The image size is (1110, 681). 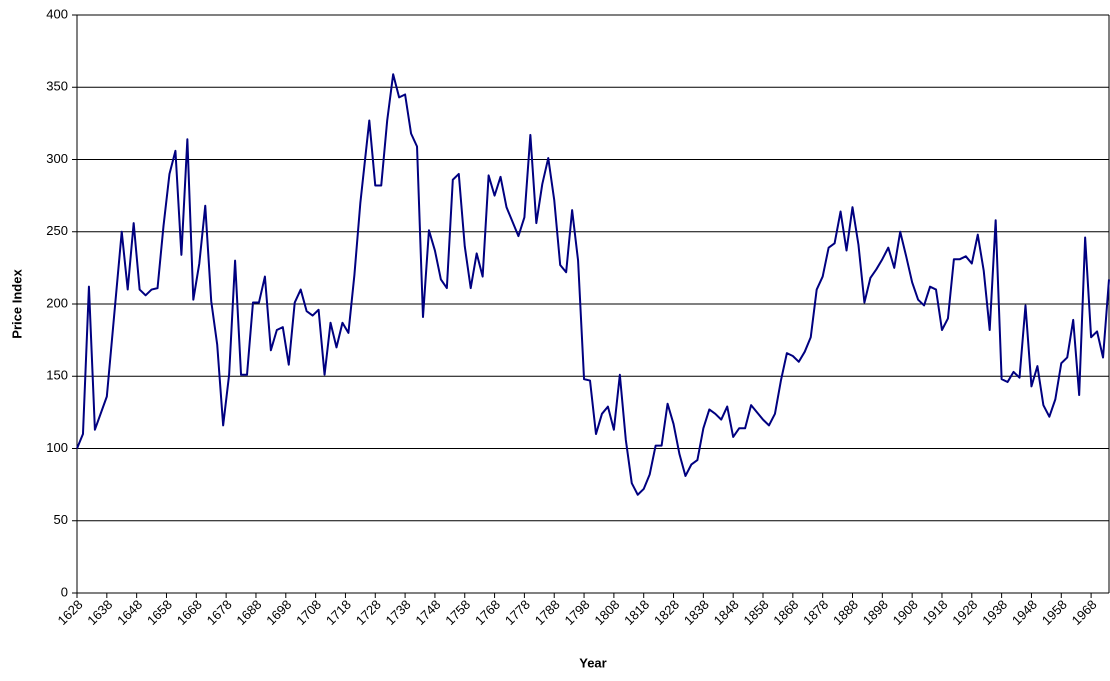 I want to click on x-tick-label: 1868, so click(x=785, y=612).